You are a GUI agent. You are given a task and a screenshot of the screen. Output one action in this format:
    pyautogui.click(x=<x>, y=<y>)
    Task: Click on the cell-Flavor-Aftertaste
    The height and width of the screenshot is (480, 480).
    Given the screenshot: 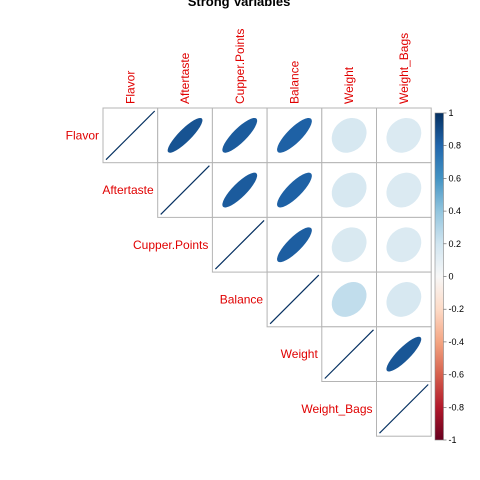 What is the action you would take?
    pyautogui.click(x=185, y=135)
    